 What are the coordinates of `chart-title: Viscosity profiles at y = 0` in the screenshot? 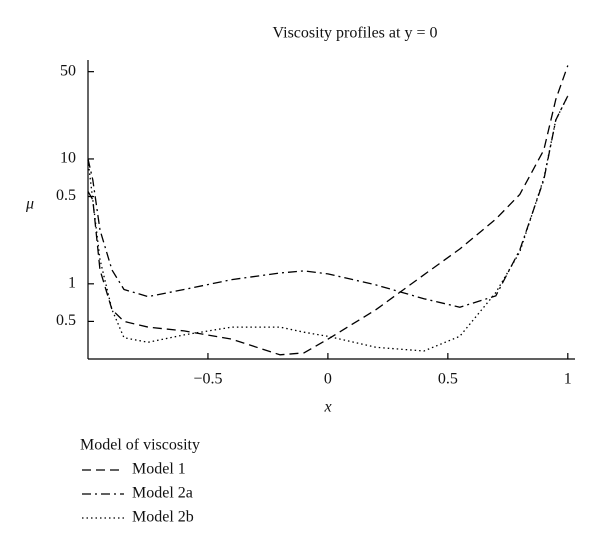 It's located at (355, 33).